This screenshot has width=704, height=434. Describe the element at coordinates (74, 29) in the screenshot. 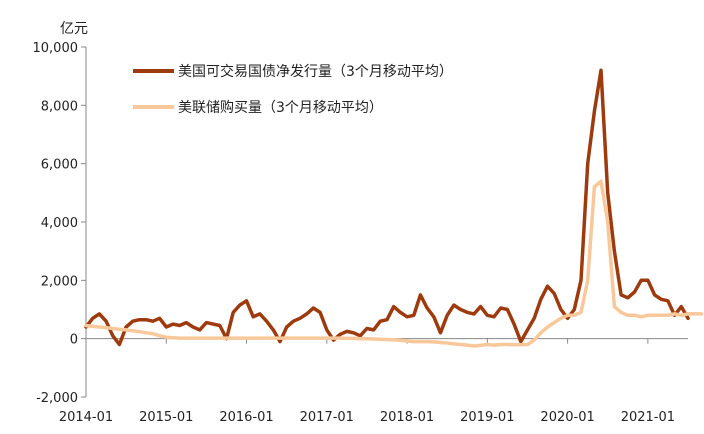

I see `y-unit-label: 亿元` at that location.